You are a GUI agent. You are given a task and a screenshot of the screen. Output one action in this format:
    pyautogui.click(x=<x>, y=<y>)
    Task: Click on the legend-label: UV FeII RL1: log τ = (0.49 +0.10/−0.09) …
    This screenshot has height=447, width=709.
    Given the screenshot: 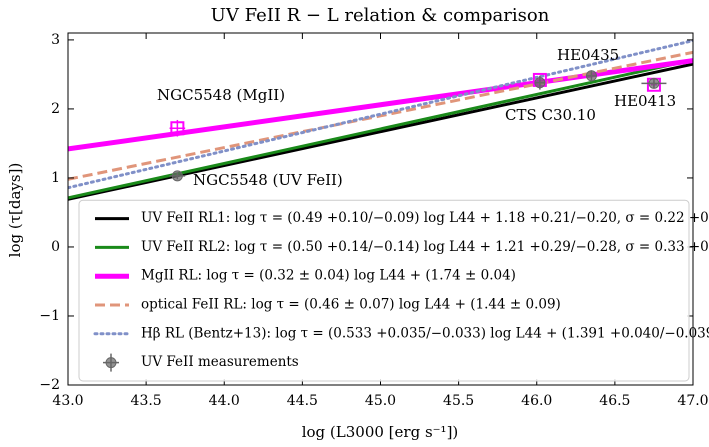 What is the action you would take?
    pyautogui.click(x=425, y=218)
    